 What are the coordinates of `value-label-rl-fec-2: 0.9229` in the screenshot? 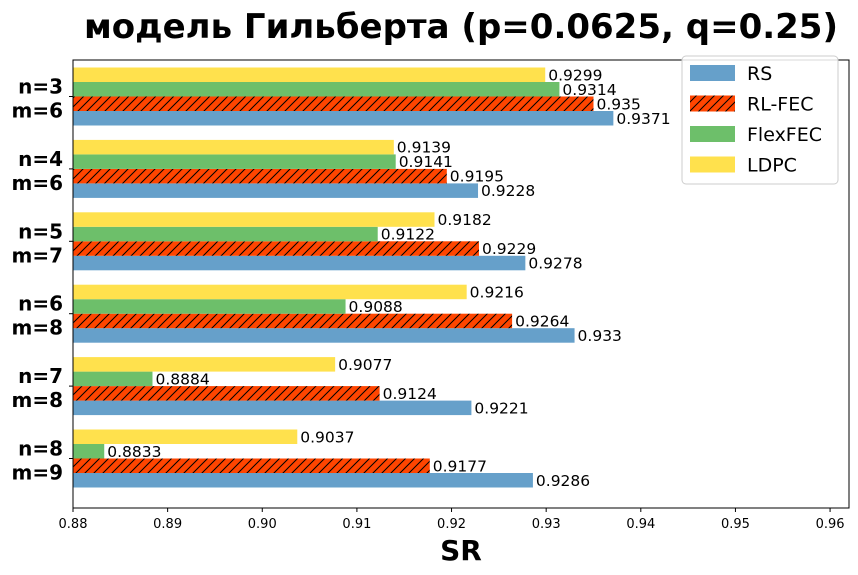 It's located at (509, 249).